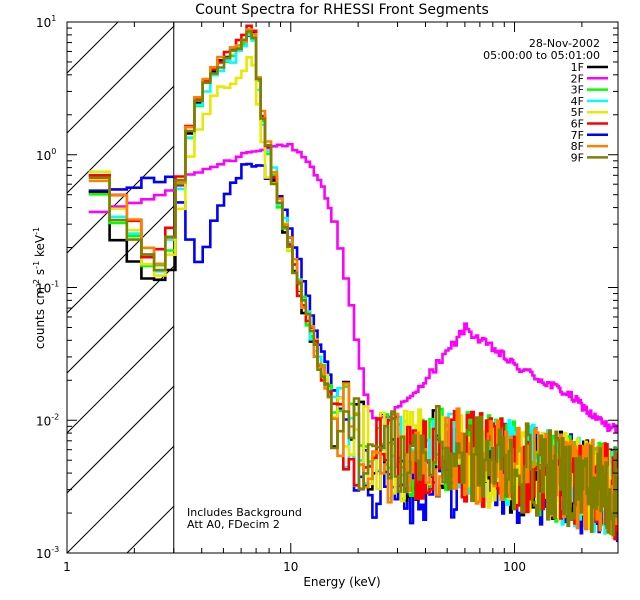 The image size is (640, 600). I want to click on y-tick-label: 10⁰, so click(46, 155).